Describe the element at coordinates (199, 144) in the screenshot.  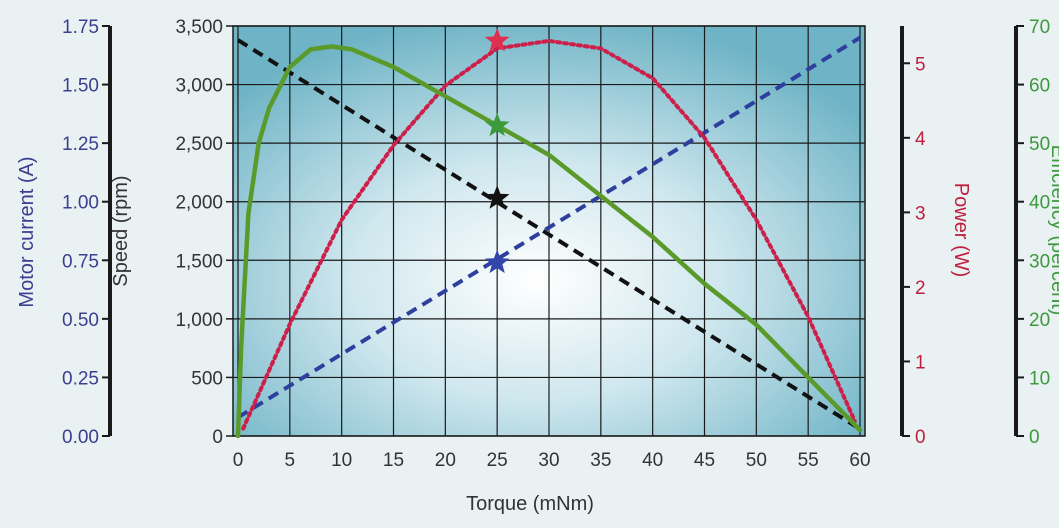
I see `speed-tick-label: 2,500` at that location.